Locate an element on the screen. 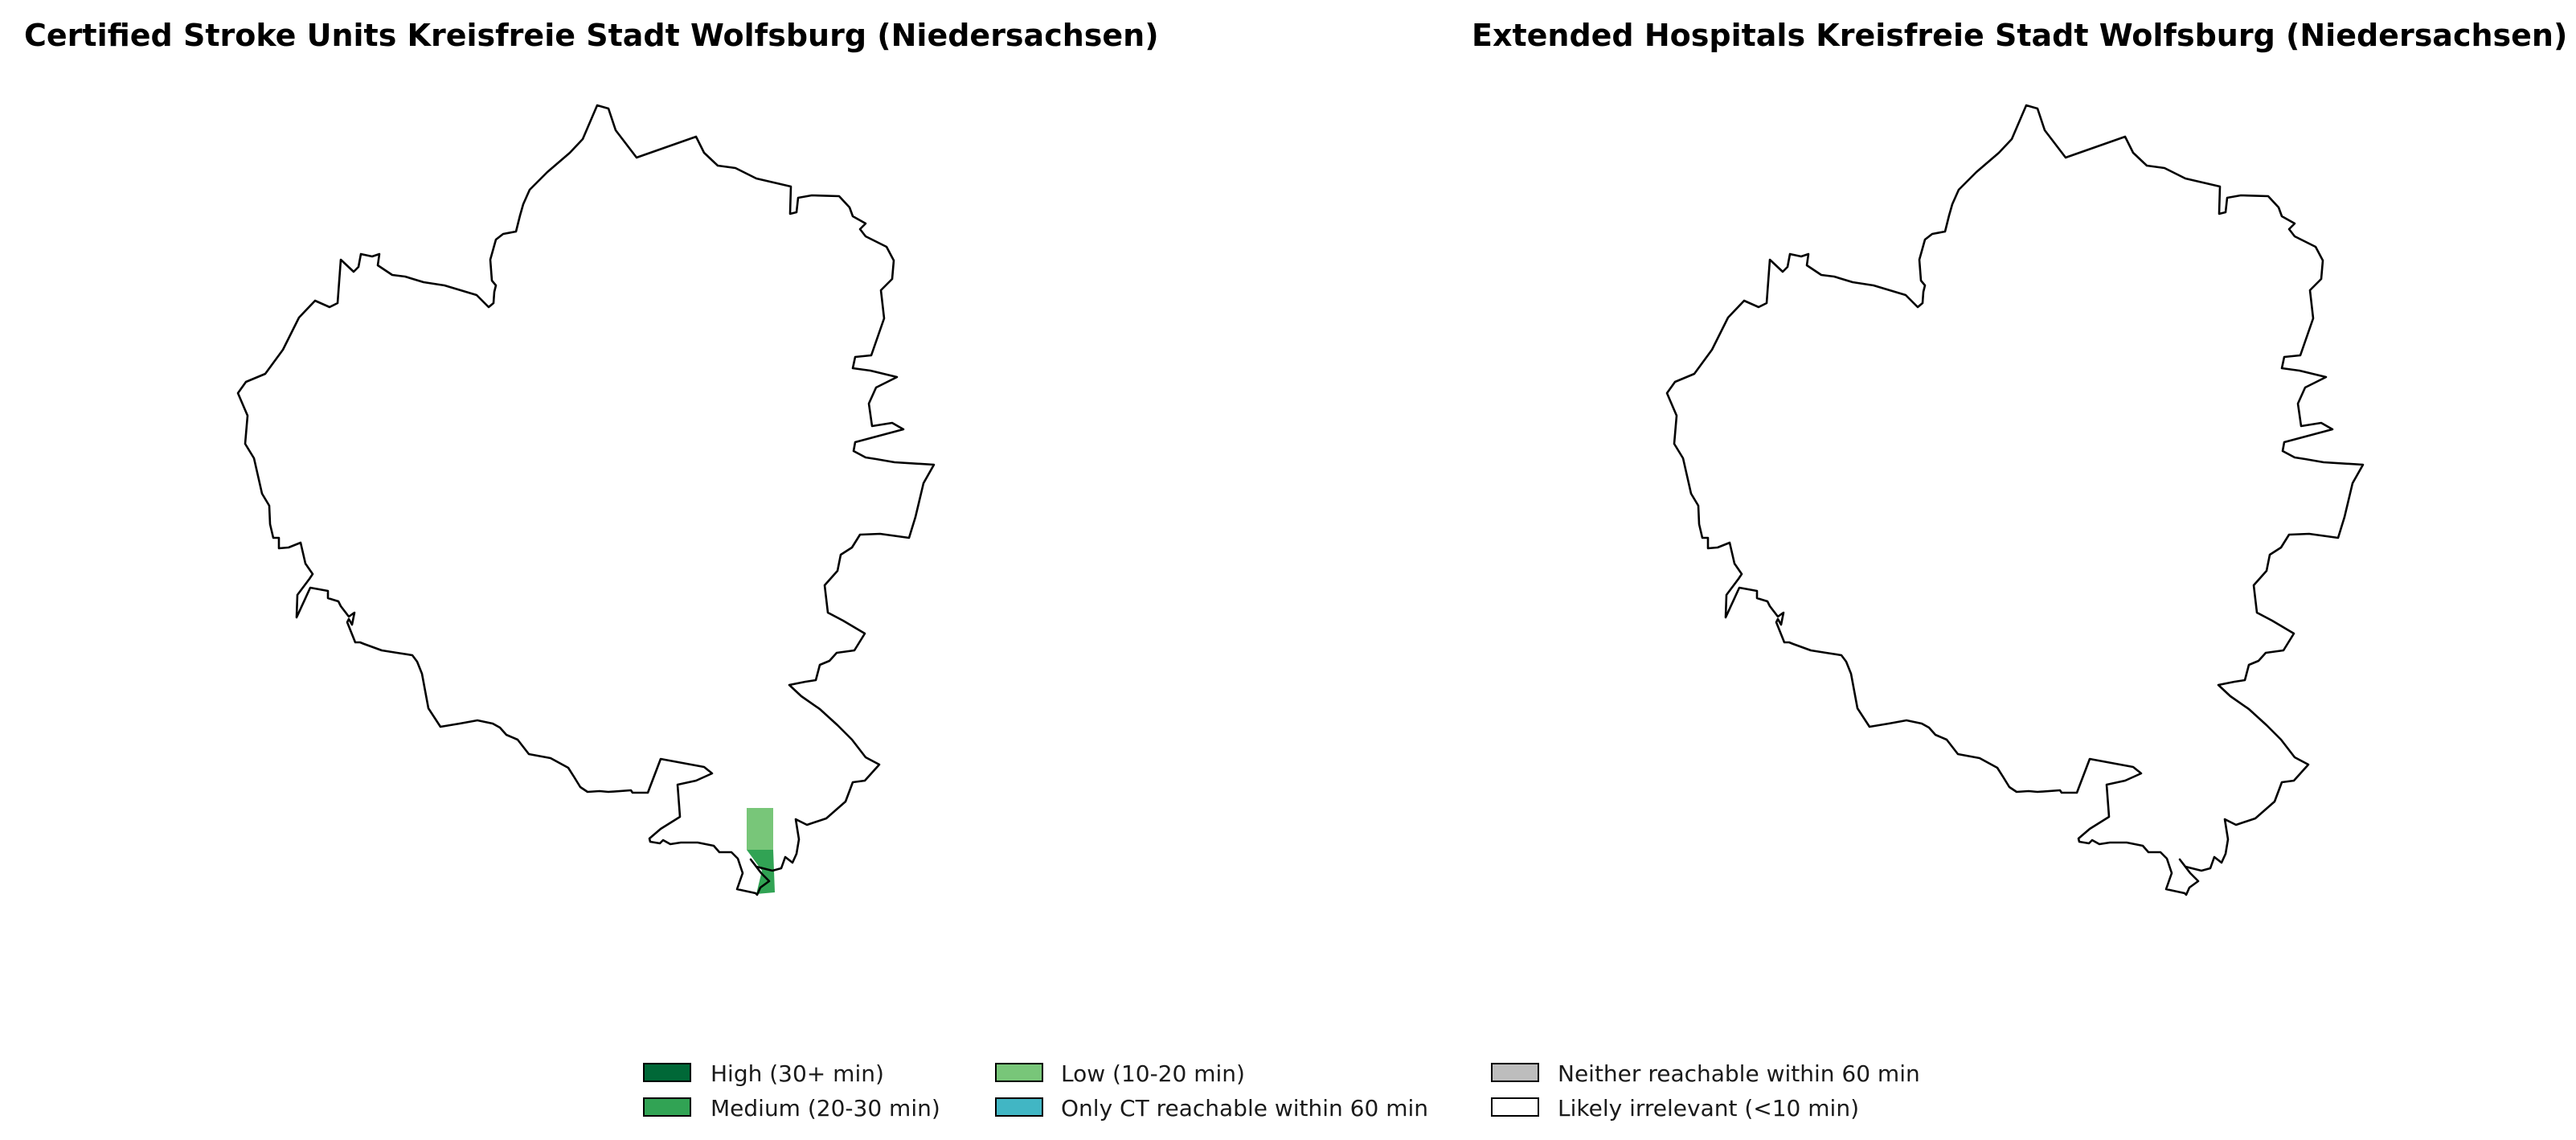 The width and height of the screenshot is (2576, 1140). legend-item-neither: Neither reachable within 60 min is located at coordinates (1705, 1074).